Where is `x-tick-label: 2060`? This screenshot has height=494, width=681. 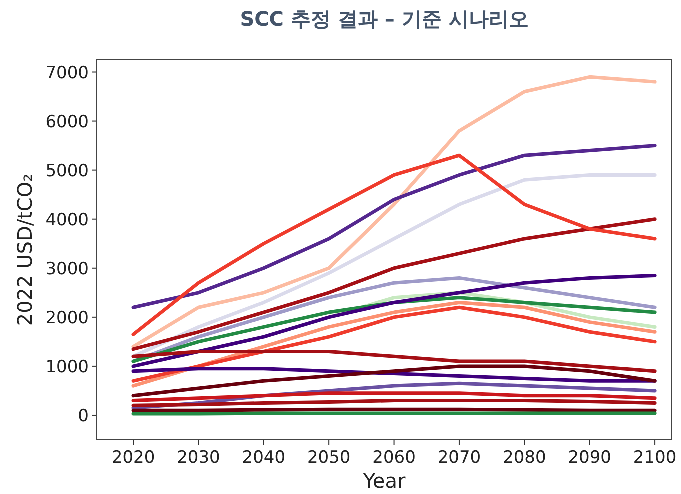 x-tick-label: 2060 is located at coordinates (394, 458).